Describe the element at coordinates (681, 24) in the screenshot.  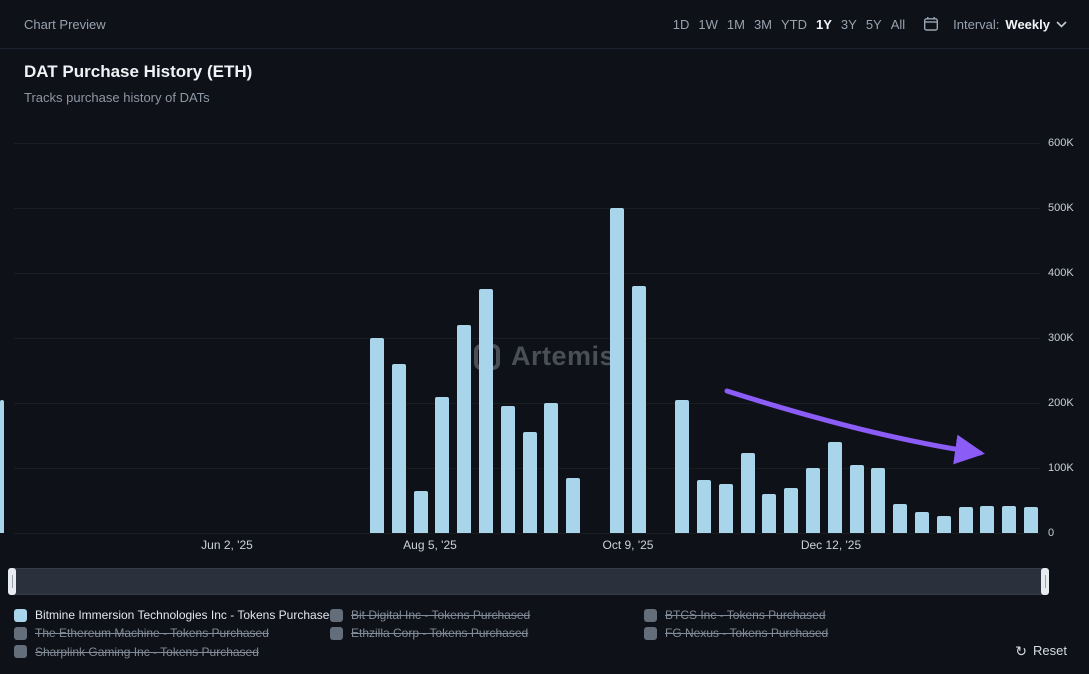
I see `range-1d-button: 1D` at that location.